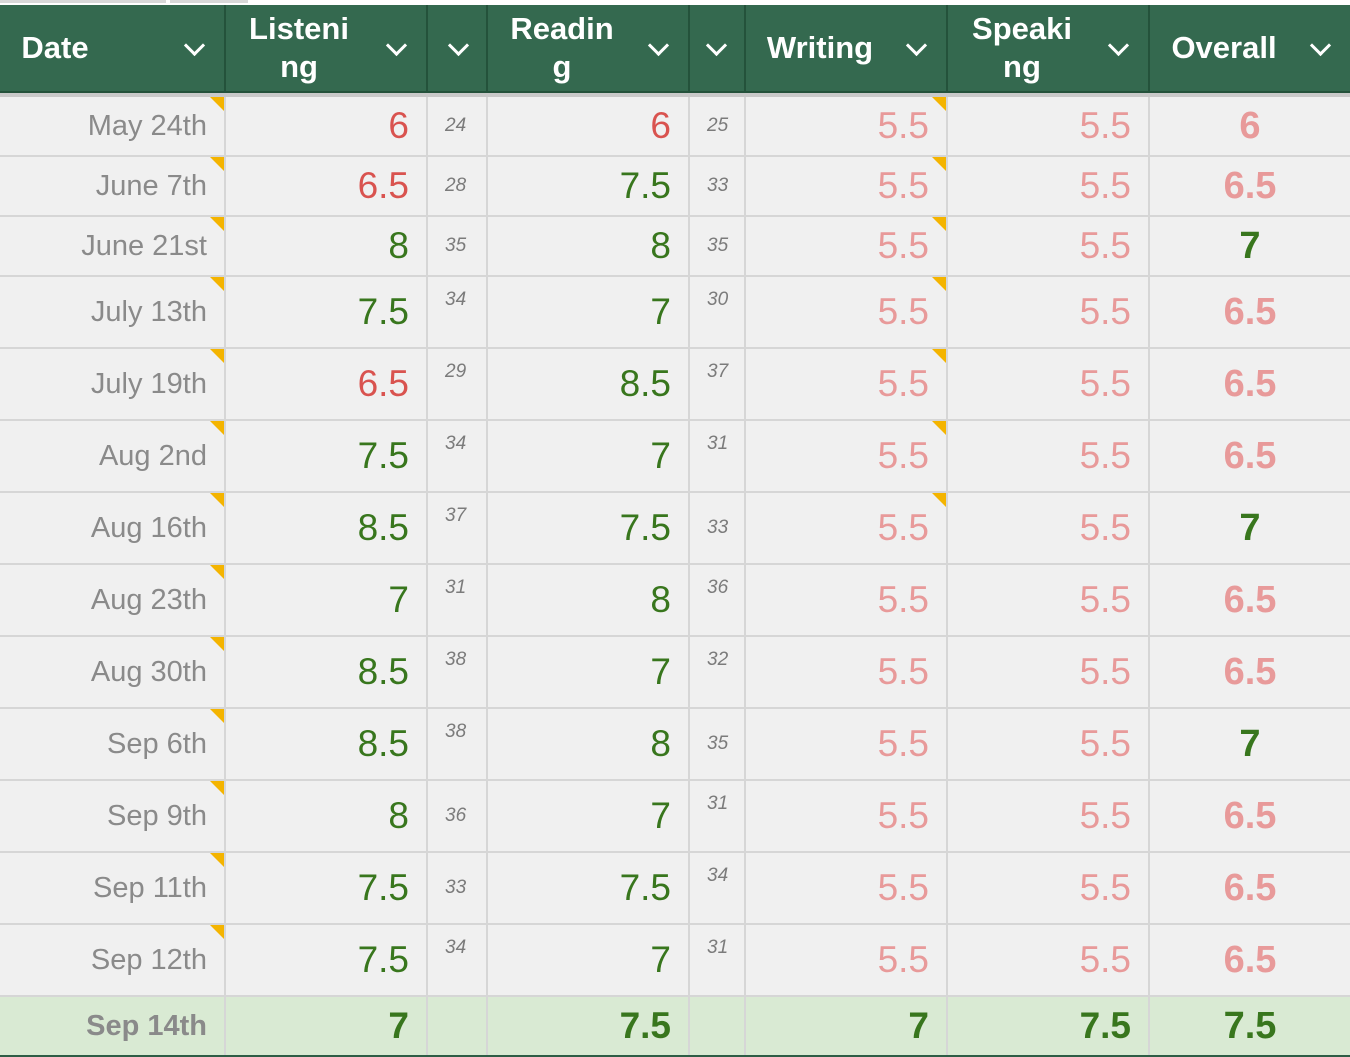 The width and height of the screenshot is (1350, 1057). I want to click on cell-date: Sep 9th, so click(113, 816).